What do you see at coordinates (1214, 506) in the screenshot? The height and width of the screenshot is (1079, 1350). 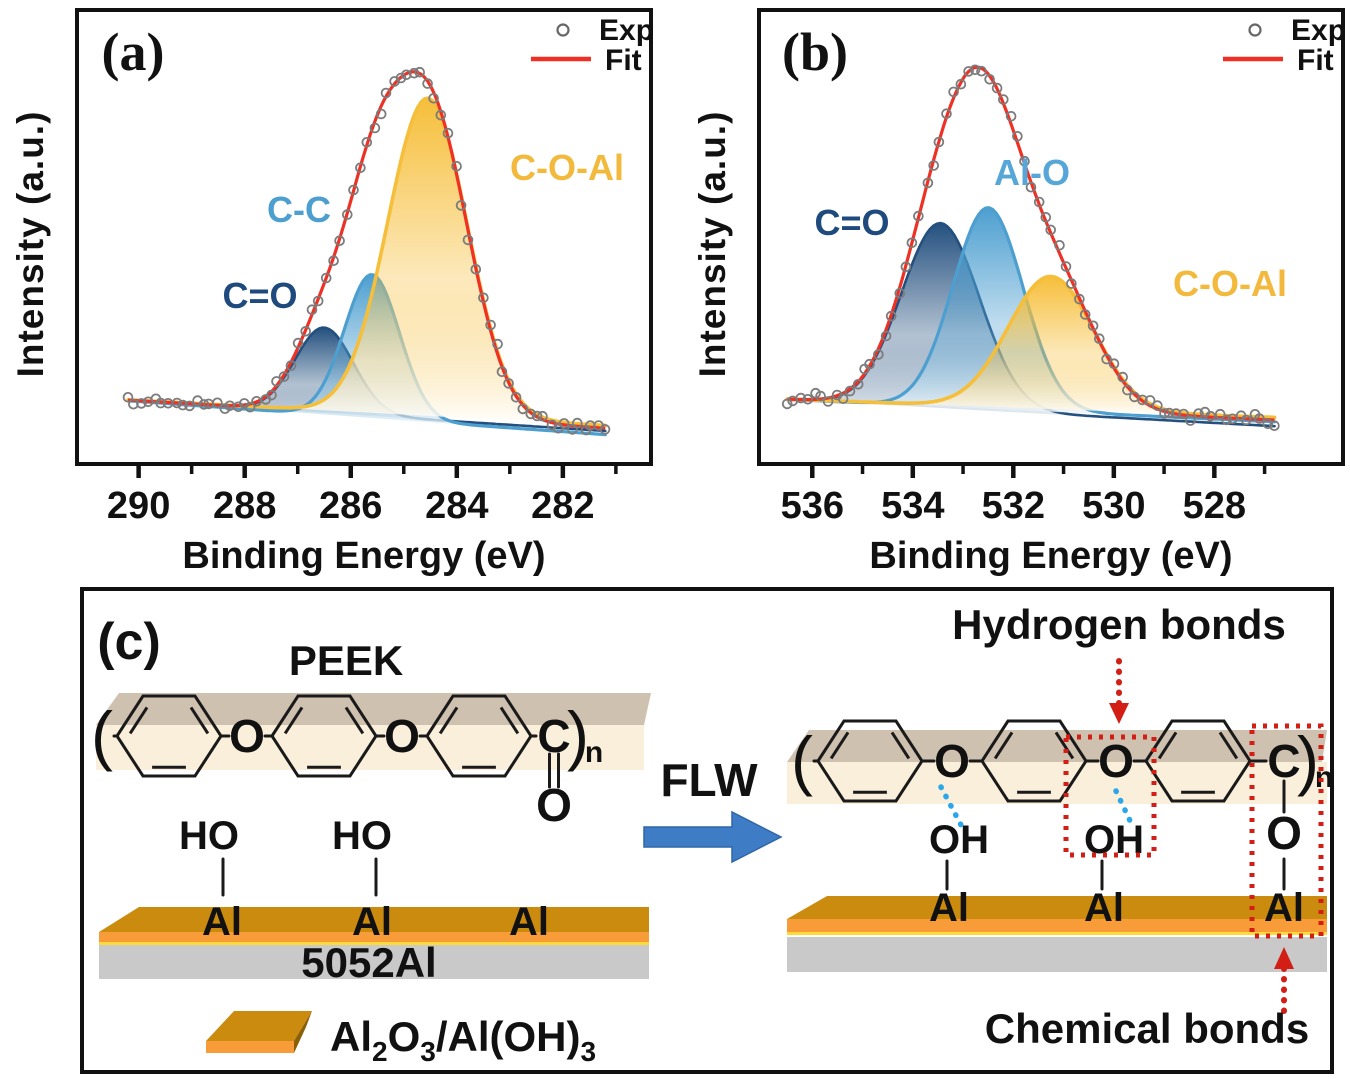 I see `x-tick-label: 528` at bounding box center [1214, 506].